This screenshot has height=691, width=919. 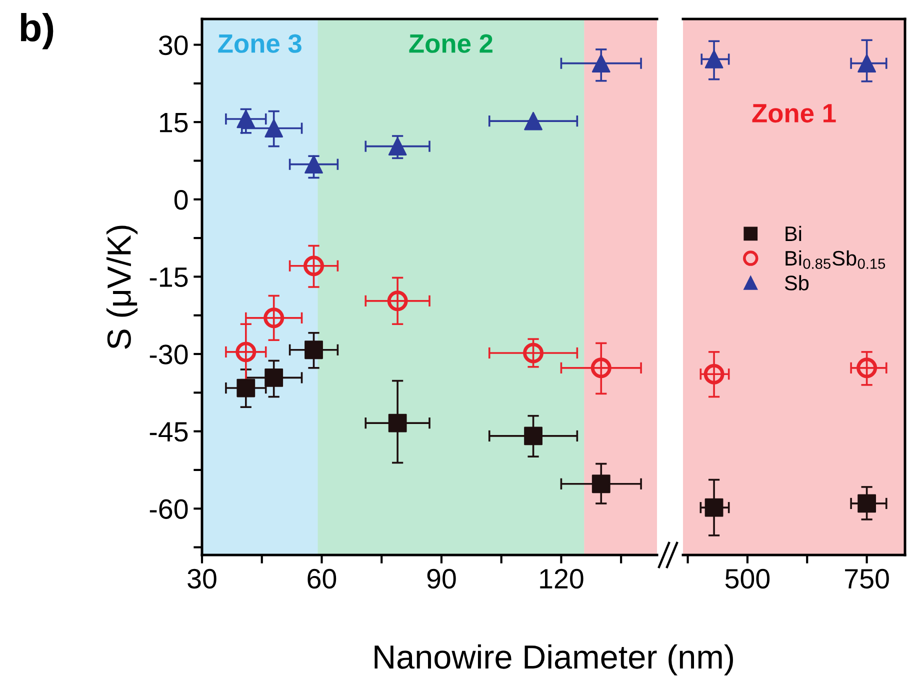 I want to click on x-tick-label: 60, so click(x=322, y=578).